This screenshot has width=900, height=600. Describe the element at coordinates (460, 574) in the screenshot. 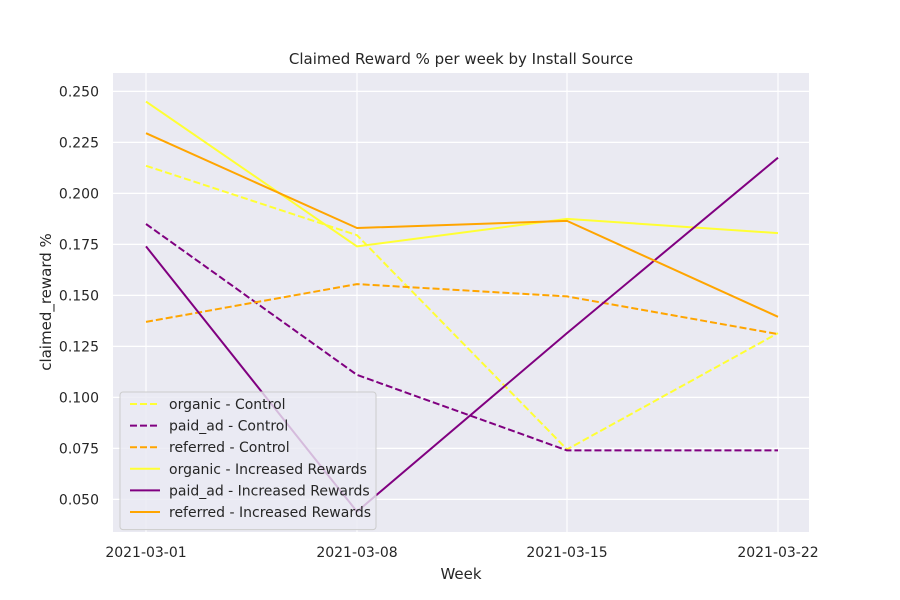

I see `x-axis-label: Week` at that location.